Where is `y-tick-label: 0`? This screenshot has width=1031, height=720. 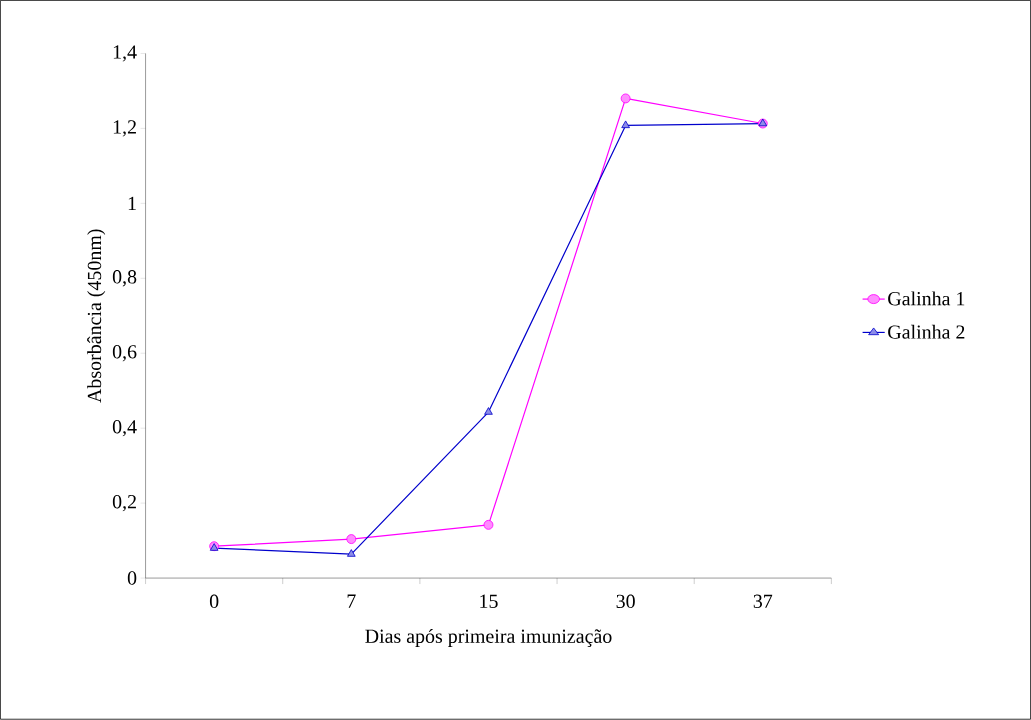 y-tick-label: 0 is located at coordinates (132, 578).